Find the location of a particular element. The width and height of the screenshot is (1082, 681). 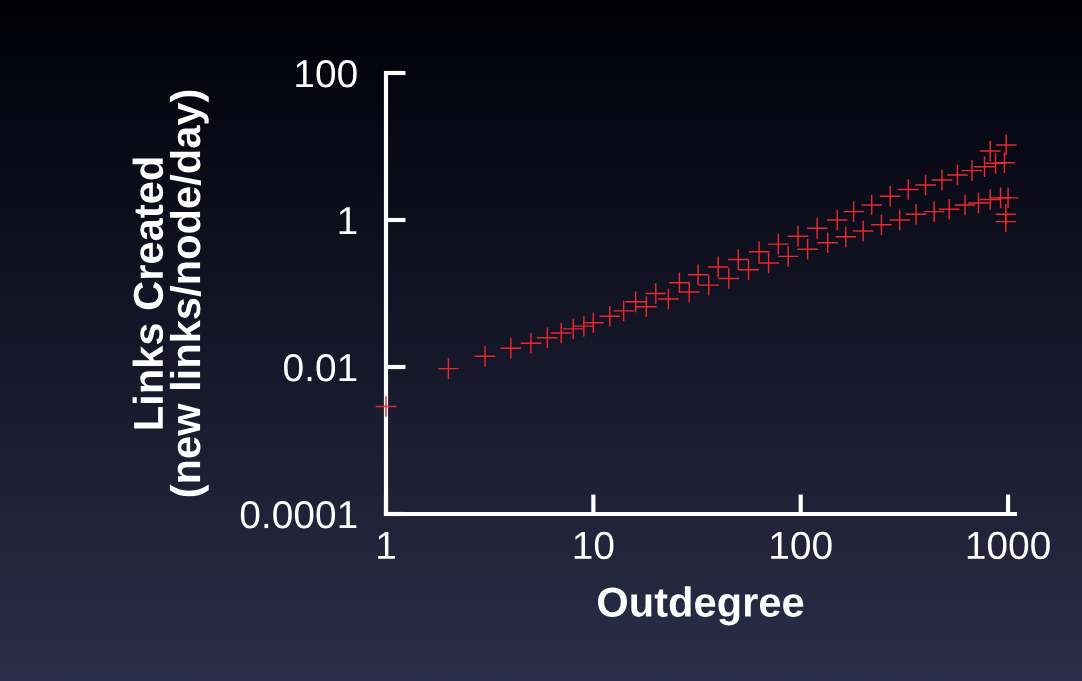

x-tick-label: 1000 is located at coordinates (1008, 545).